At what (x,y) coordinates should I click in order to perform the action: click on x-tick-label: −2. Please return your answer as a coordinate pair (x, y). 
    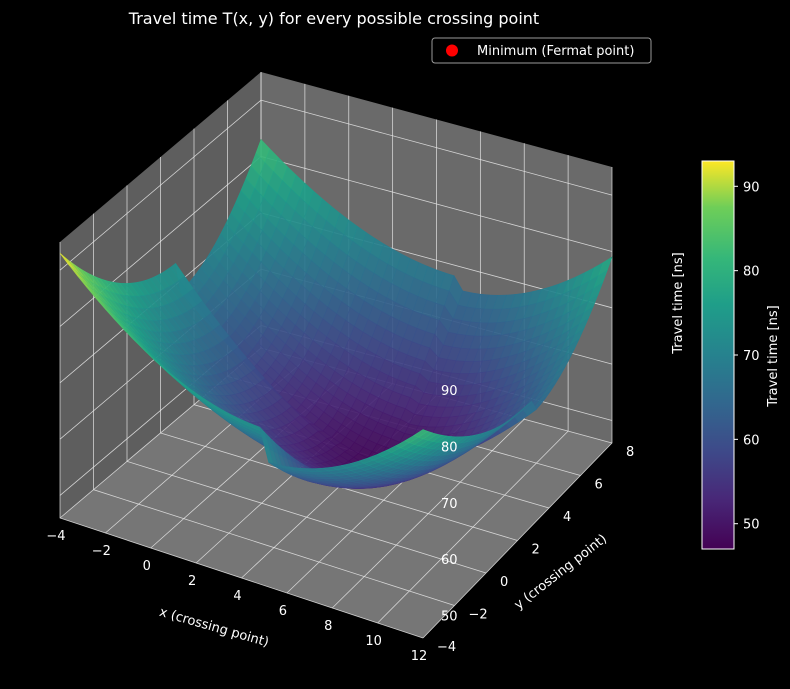
    Looking at the image, I should click on (101, 551).